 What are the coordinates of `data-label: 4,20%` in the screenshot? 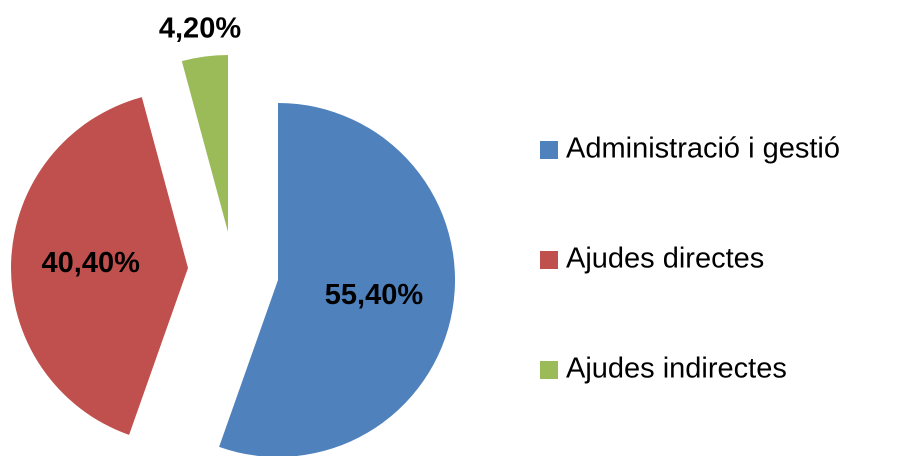 It's located at (200, 29).